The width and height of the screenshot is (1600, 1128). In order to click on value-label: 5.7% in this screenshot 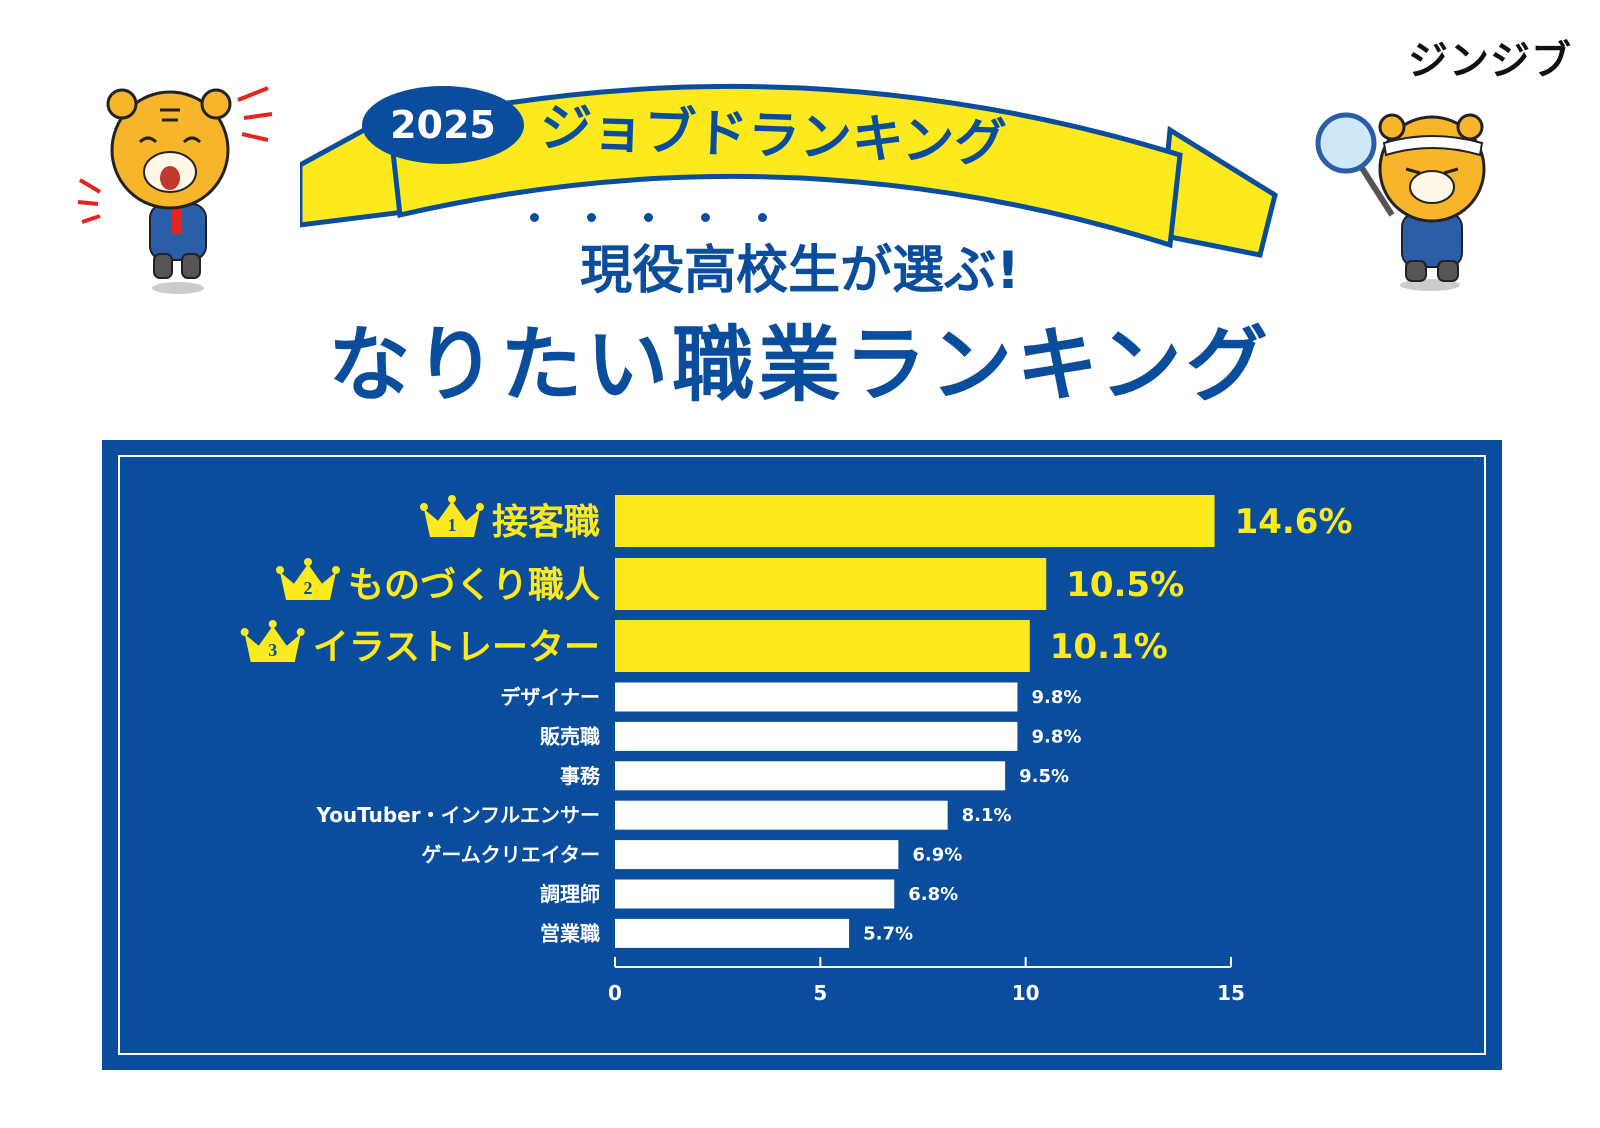, I will do `click(888, 933)`.